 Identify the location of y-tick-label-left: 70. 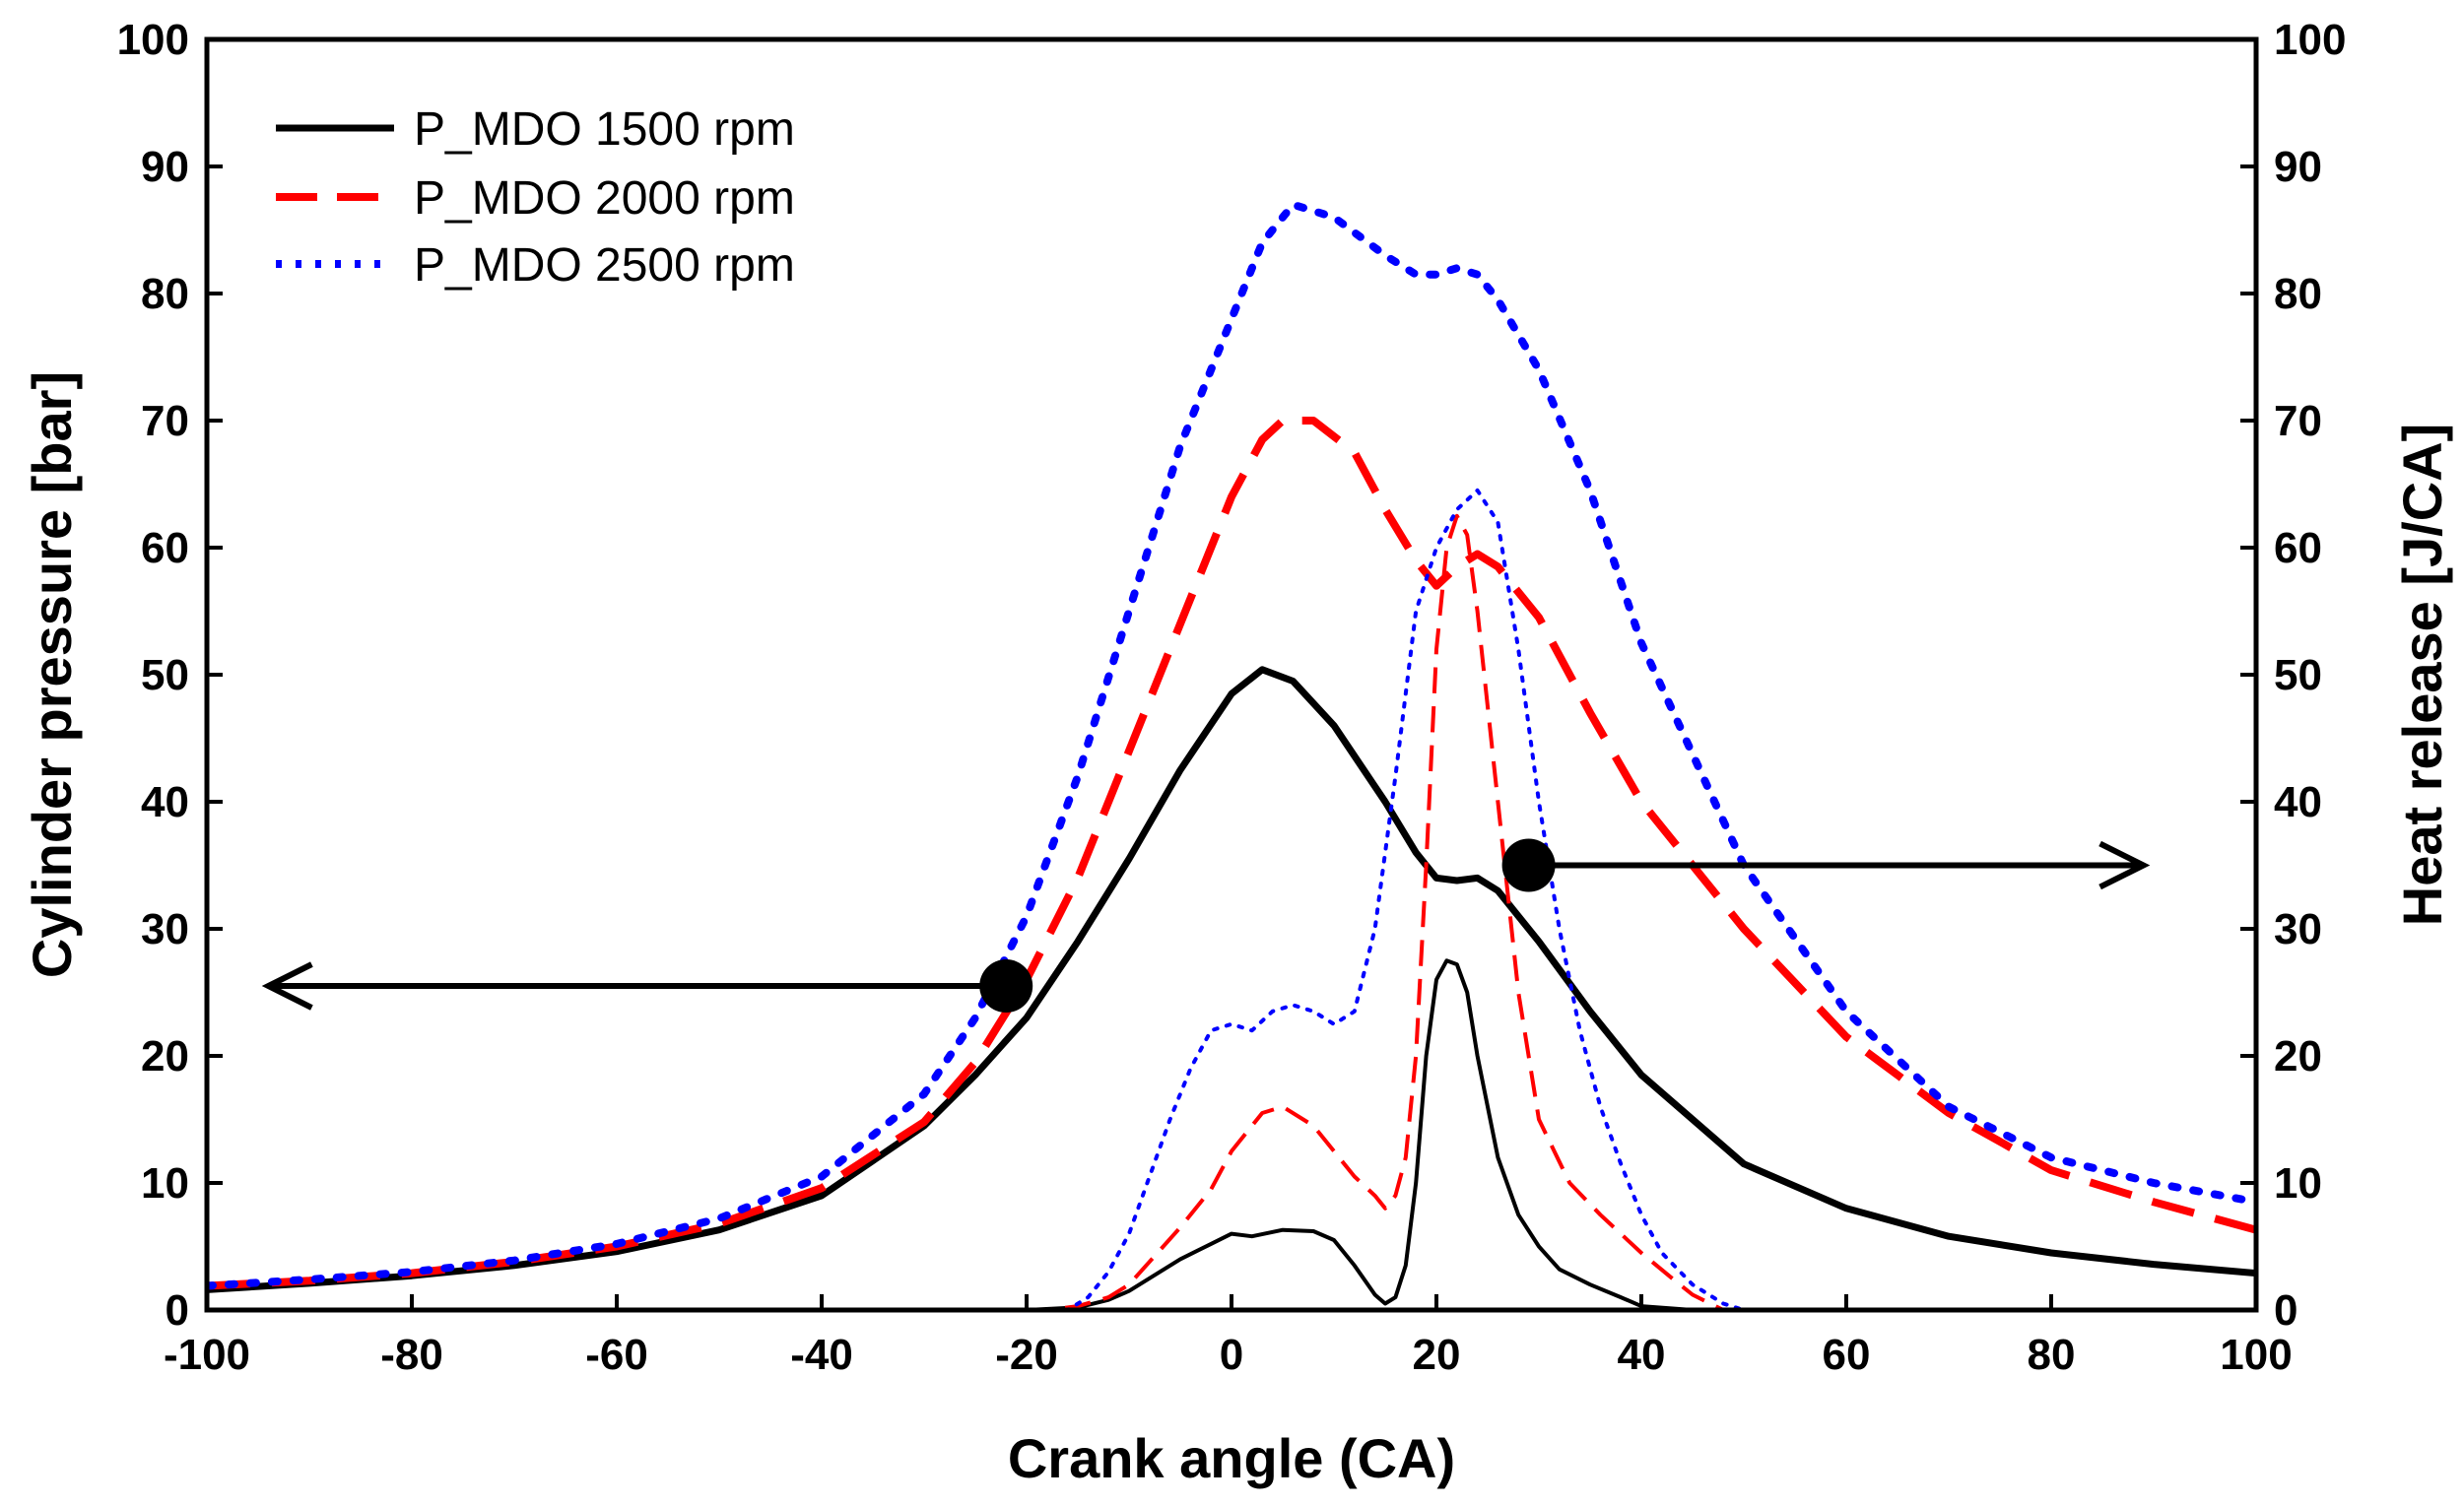
(165, 421).